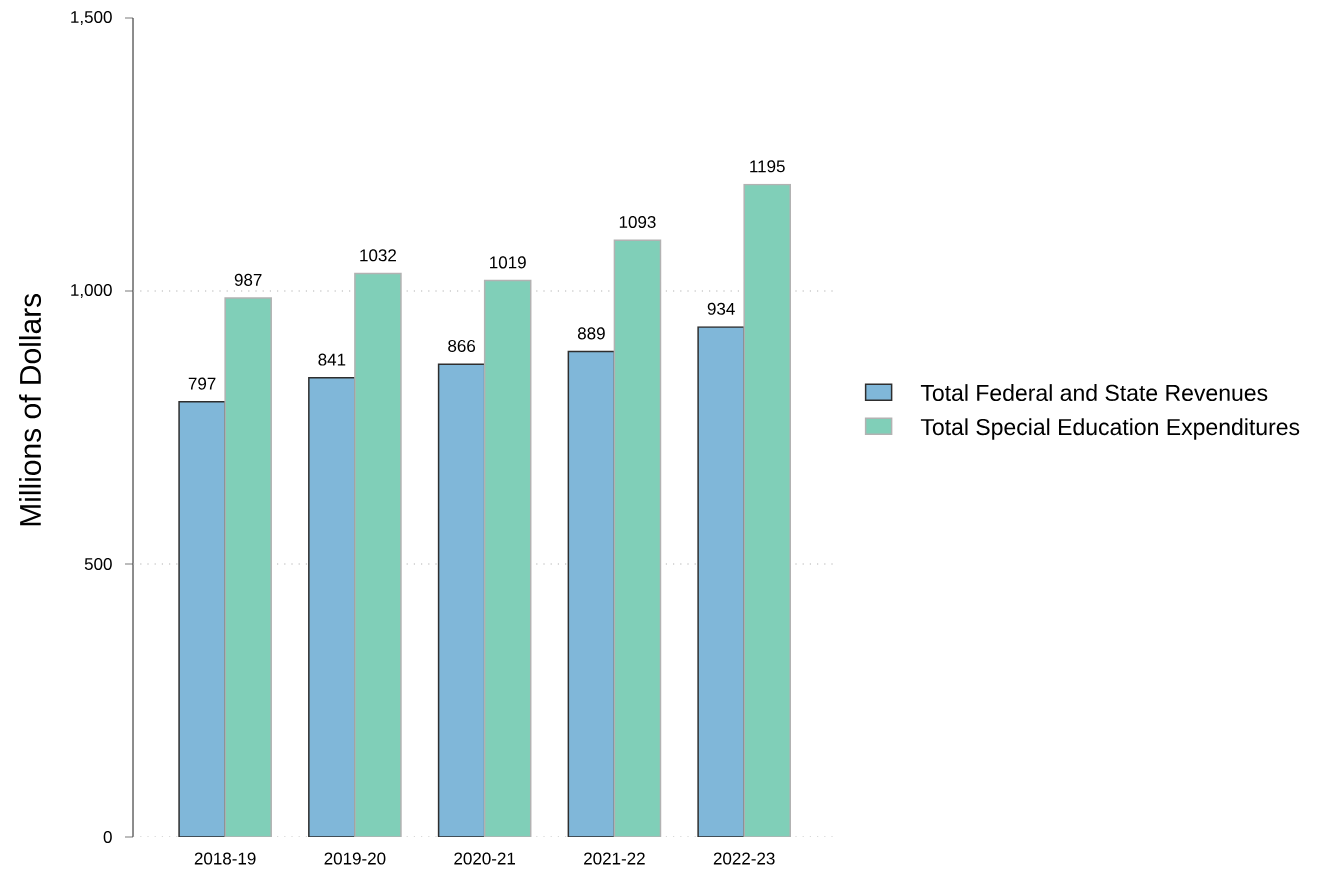 This screenshot has height=874, width=1329. I want to click on data-label: 1032, so click(378, 255).